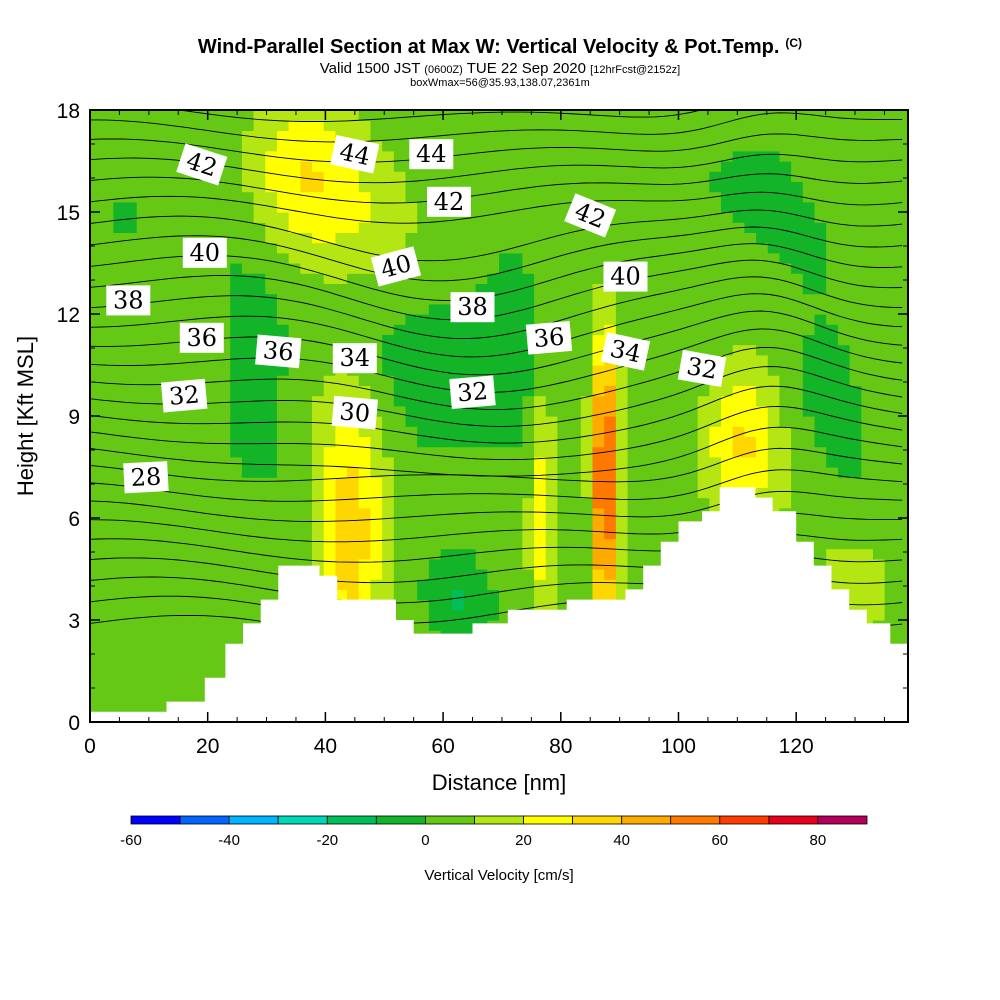 This screenshot has height=1000, width=1000. I want to click on y-tick-label: 9, so click(74, 417).